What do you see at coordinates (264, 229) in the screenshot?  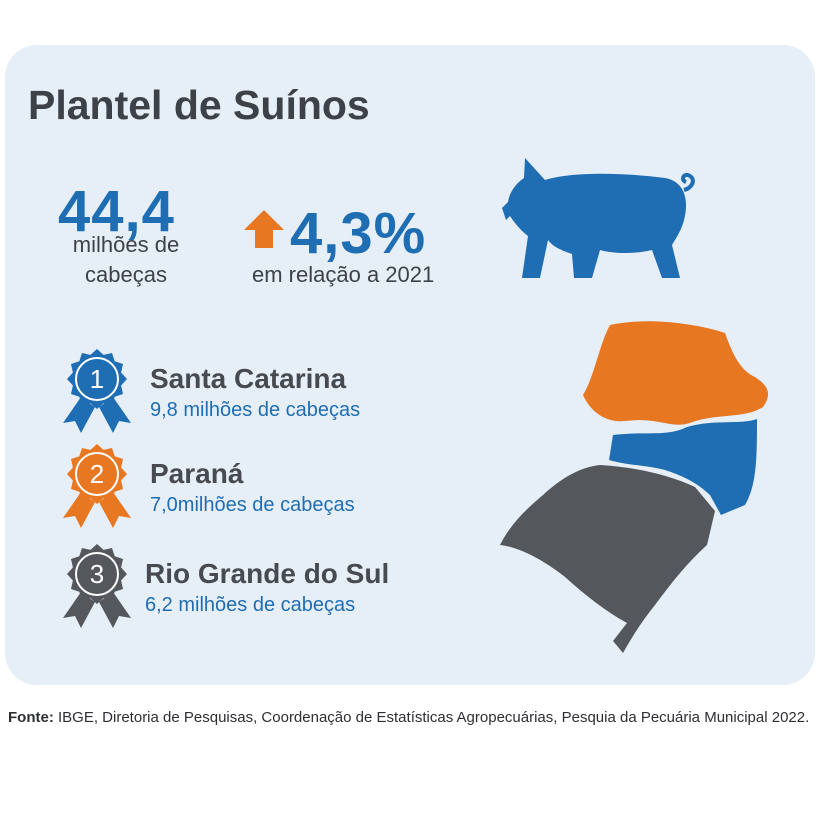 I see `up-arrow` at bounding box center [264, 229].